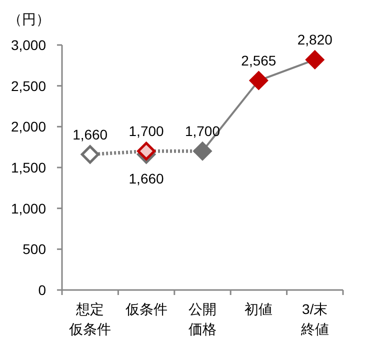 This screenshot has width=365, height=349. I want to click on x-tick-label: 想定仮条件, so click(90, 319).